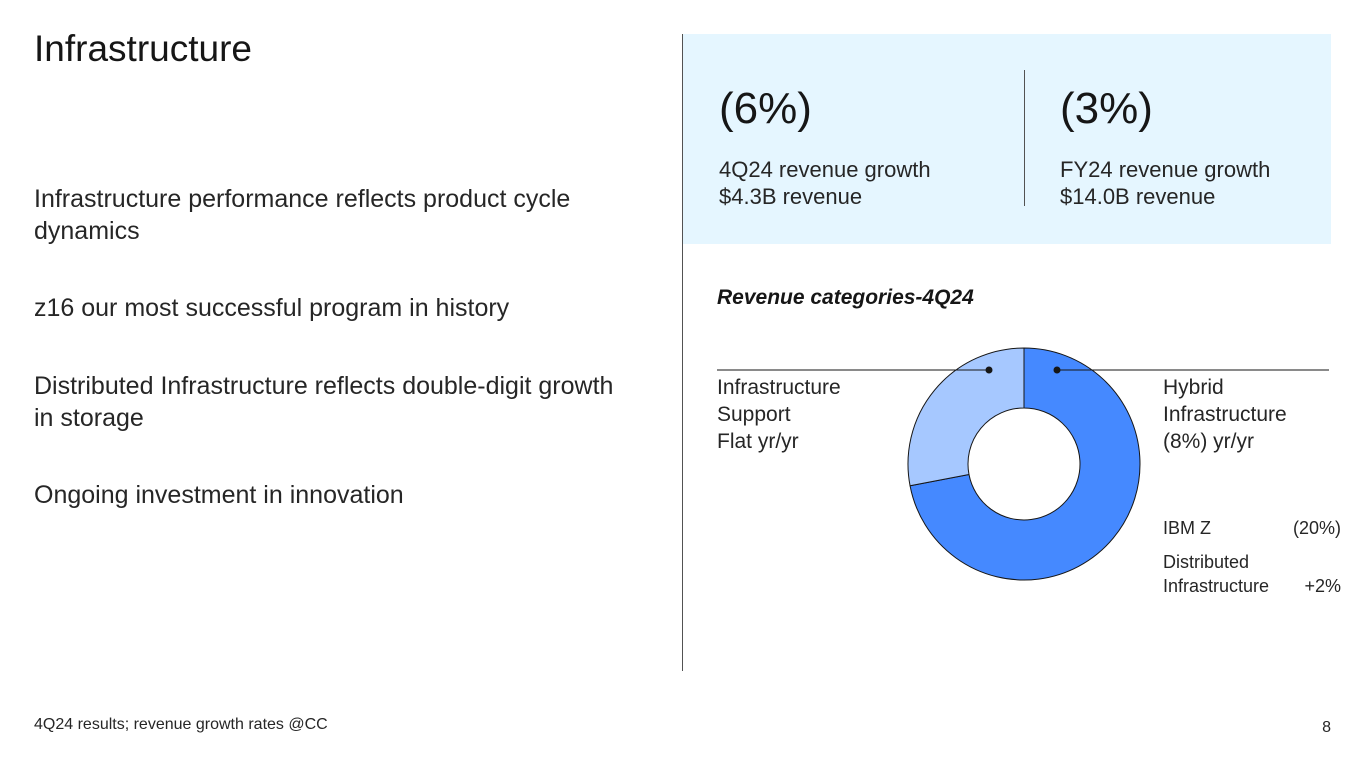  I want to click on kpi-quarter-label: 4Q24 revenue growth $4.3B revenue, so click(825, 183).